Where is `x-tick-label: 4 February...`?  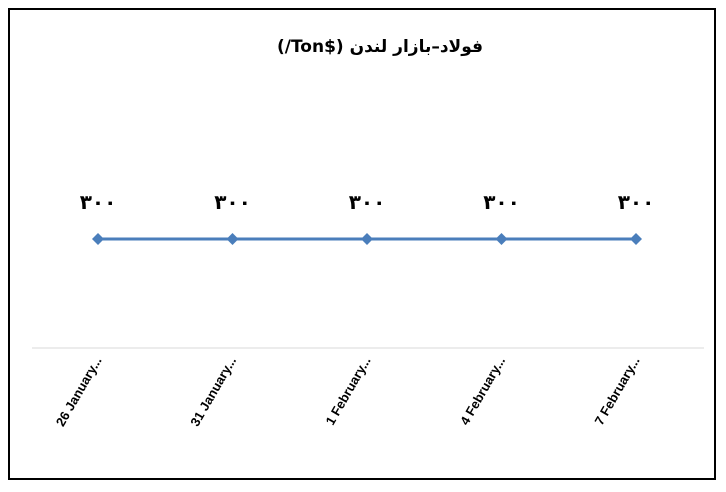
x-tick-label: 4 February... is located at coordinates (482, 391).